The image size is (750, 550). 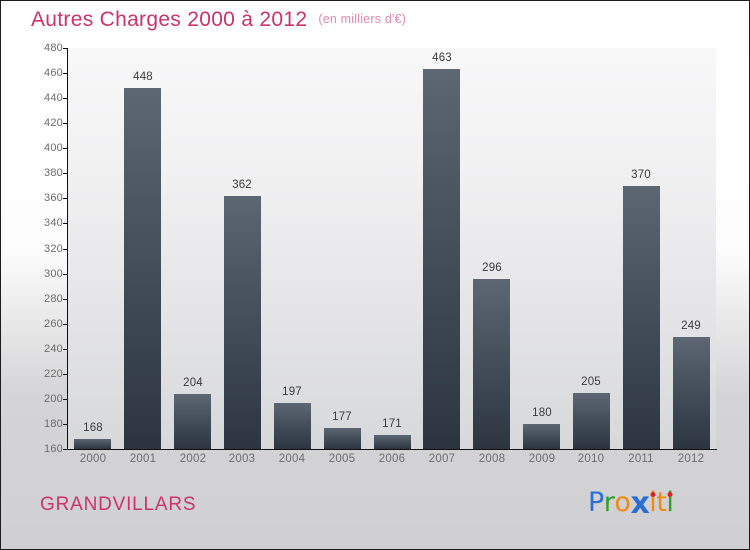 I want to click on y-axis-tick-label: 220, so click(x=53, y=373).